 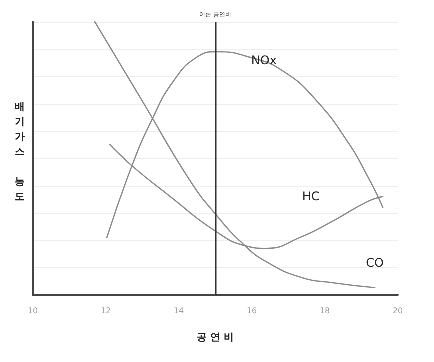 I want to click on series-label: NOx, so click(x=264, y=60).